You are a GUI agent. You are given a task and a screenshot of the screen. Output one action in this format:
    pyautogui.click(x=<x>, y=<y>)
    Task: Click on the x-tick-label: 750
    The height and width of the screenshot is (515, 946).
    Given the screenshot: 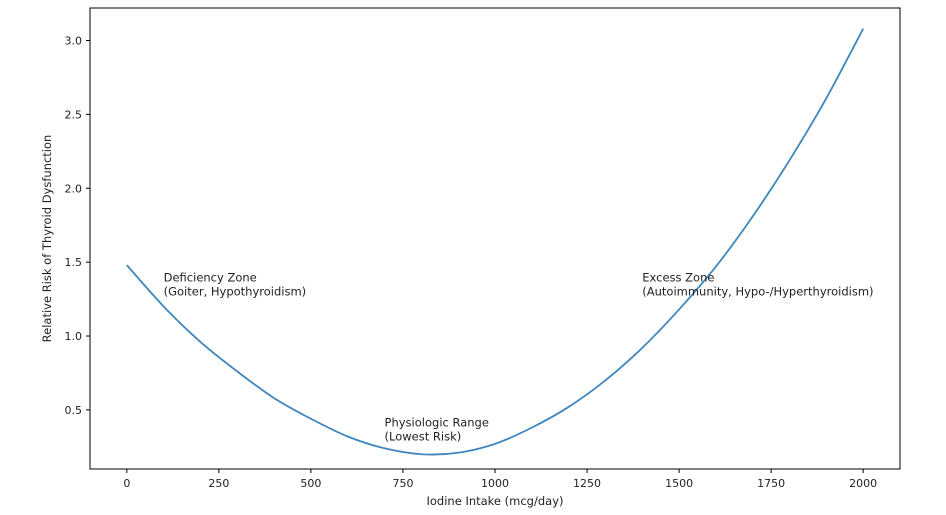 What is the action you would take?
    pyautogui.click(x=402, y=483)
    